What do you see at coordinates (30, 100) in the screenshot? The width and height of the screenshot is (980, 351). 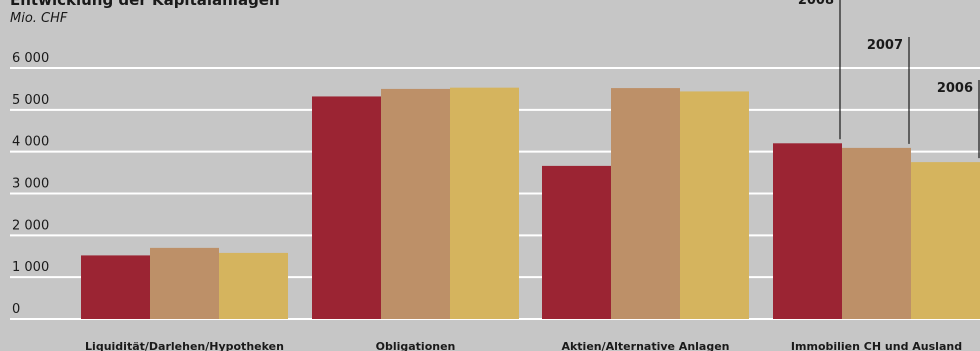 I see `y-tick-label: 5 000` at bounding box center [30, 100].